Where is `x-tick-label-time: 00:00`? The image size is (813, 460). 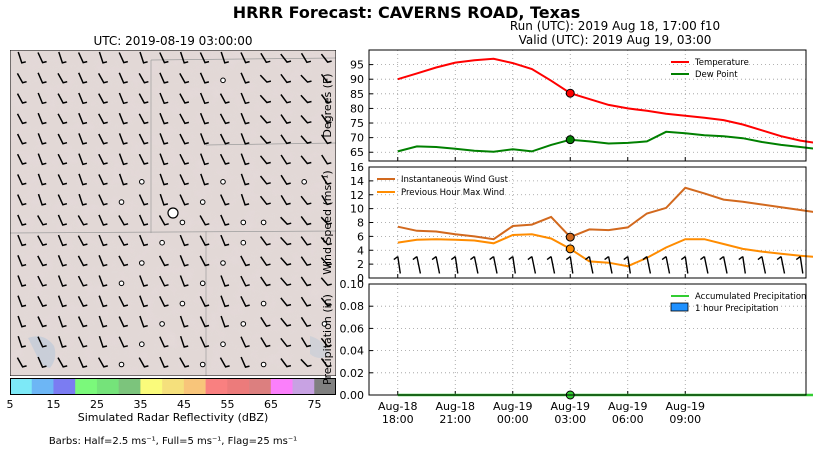 x-tick-label-time: 00:00 is located at coordinates (513, 419).